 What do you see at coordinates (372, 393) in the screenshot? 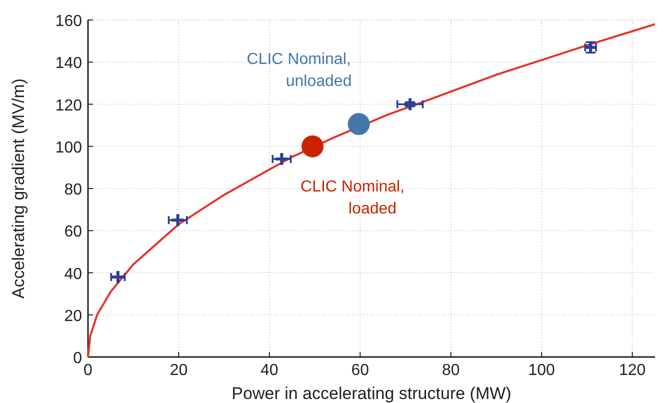
I see `x-axis-title: Power in accelerating structure (MW)` at bounding box center [372, 393].